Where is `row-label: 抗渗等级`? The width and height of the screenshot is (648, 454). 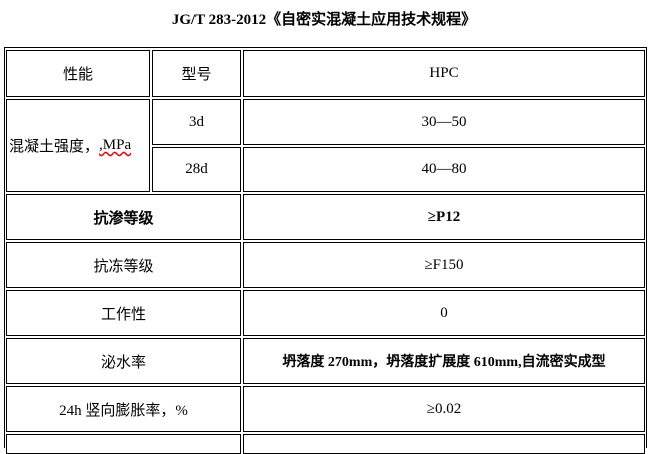 row-label: 抗渗等级 is located at coordinates (123, 217).